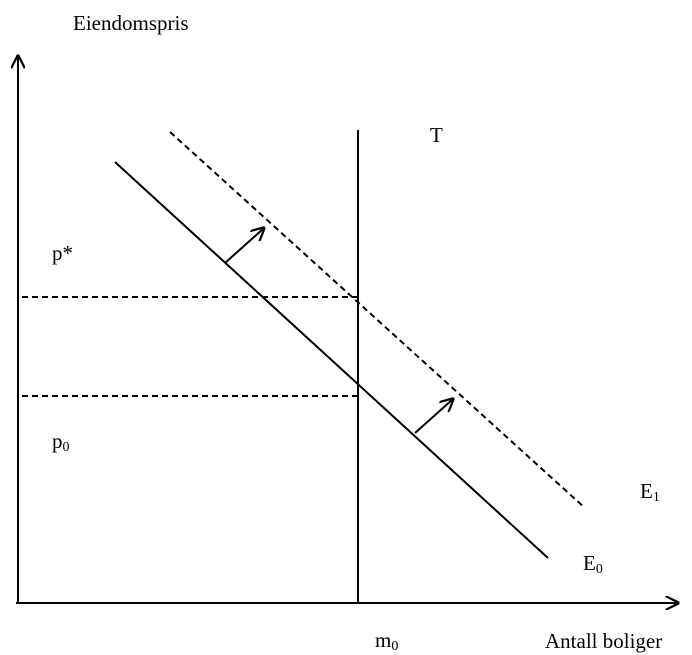 Image resolution: width=692 pixels, height=655 pixels. I want to click on quantity-label: m0, so click(386, 641).